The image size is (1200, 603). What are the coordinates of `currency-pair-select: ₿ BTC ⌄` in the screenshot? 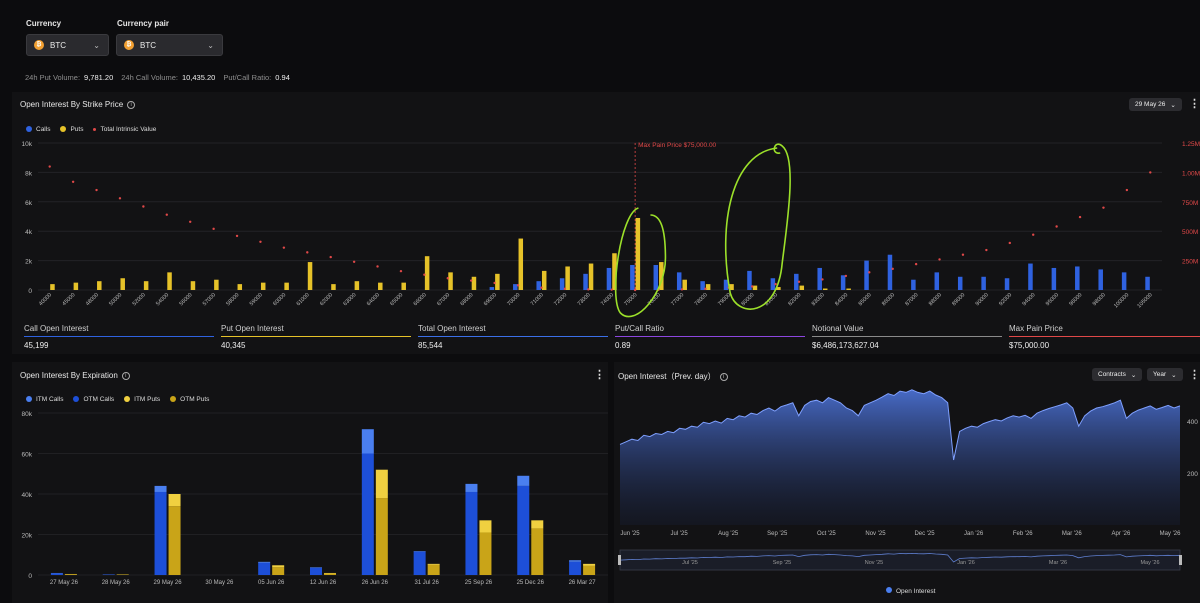 It's located at (169, 45).